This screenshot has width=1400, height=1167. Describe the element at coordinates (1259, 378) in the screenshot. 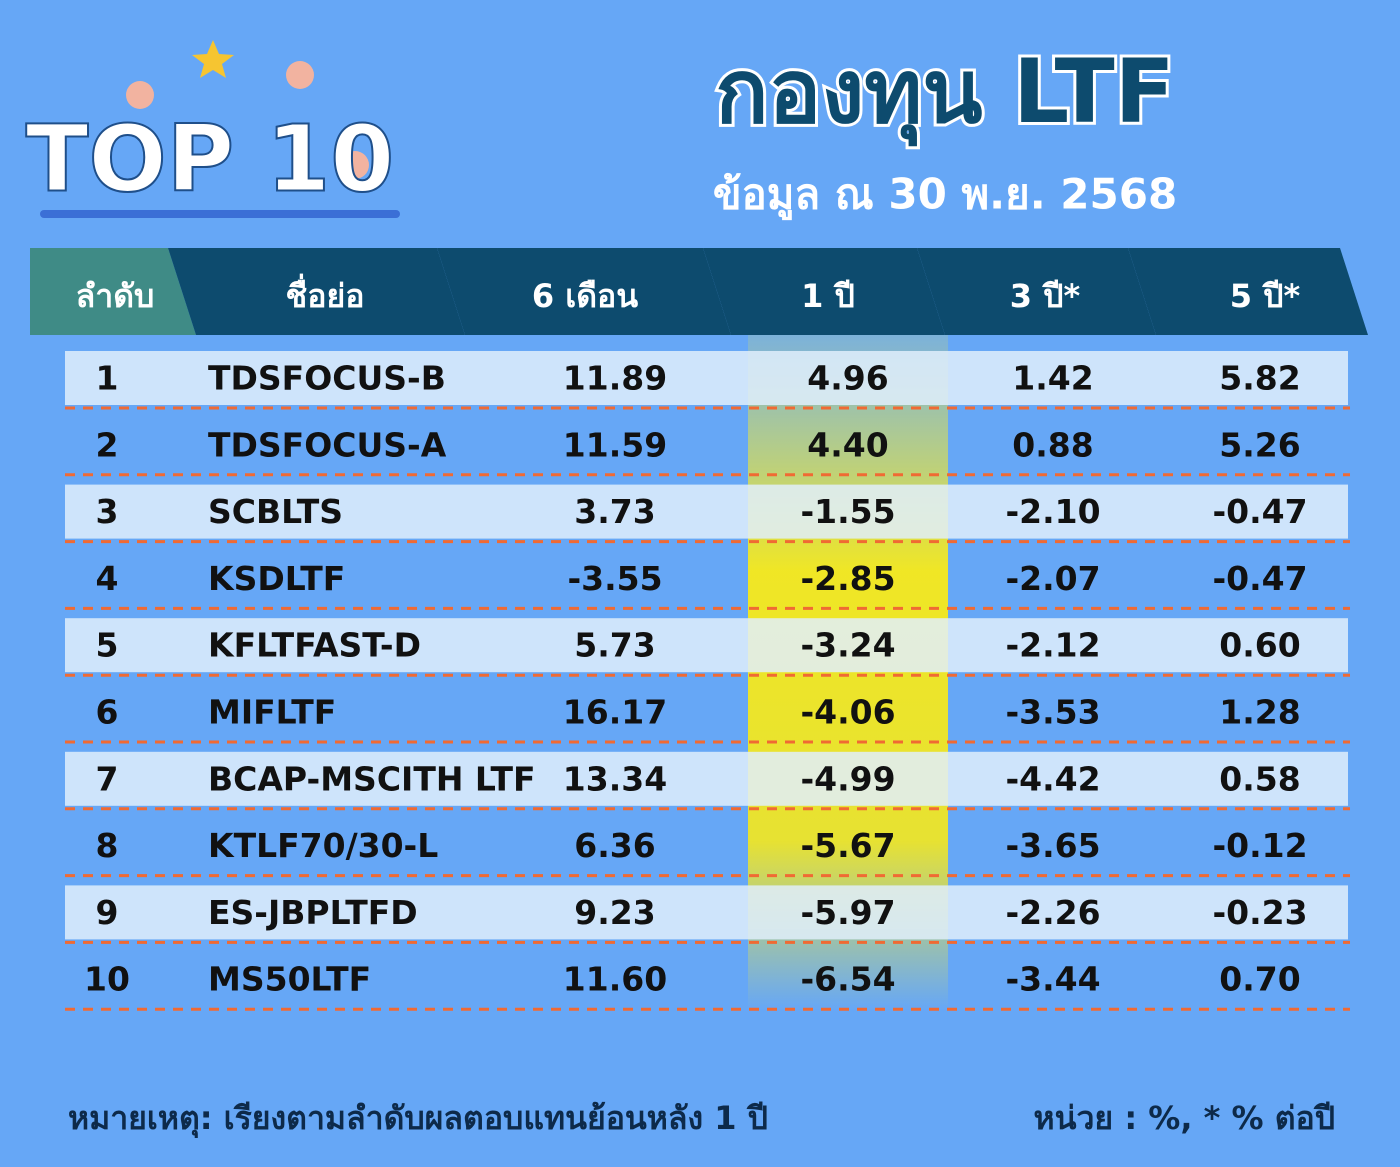

I see `cell-value: 5.82` at that location.